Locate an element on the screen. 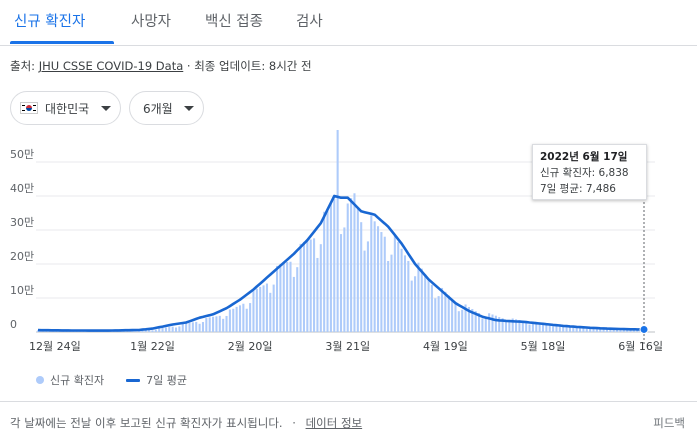 The height and width of the screenshot is (446, 697). source-link: JHU CSSE COVID-19 Data is located at coordinates (111, 66).